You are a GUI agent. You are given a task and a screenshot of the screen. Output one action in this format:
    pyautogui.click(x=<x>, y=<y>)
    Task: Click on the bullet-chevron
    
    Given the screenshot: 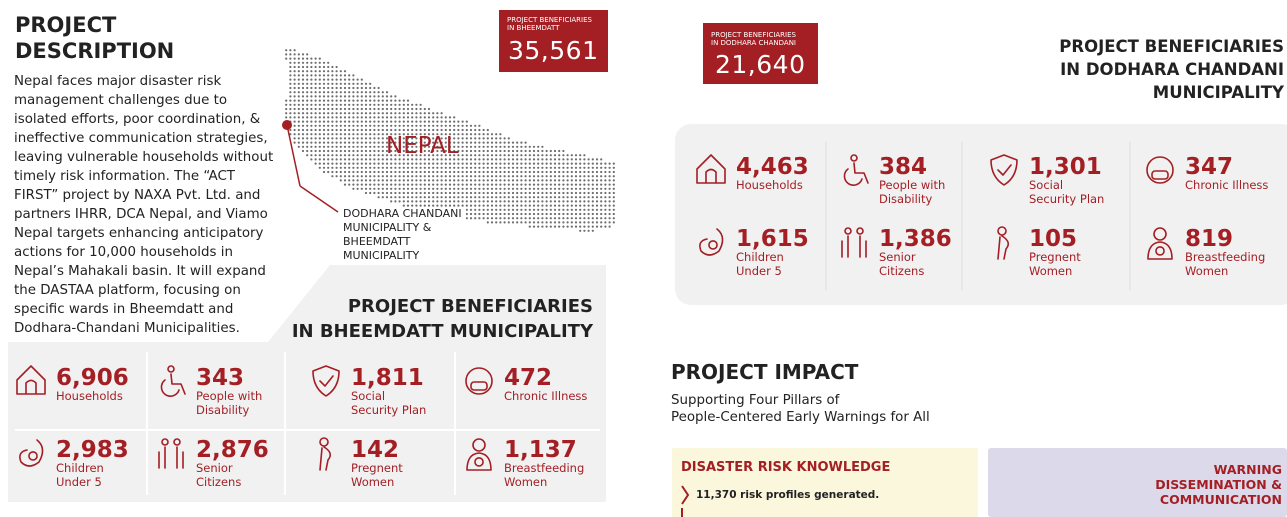 What is the action you would take?
    pyautogui.click(x=685, y=495)
    